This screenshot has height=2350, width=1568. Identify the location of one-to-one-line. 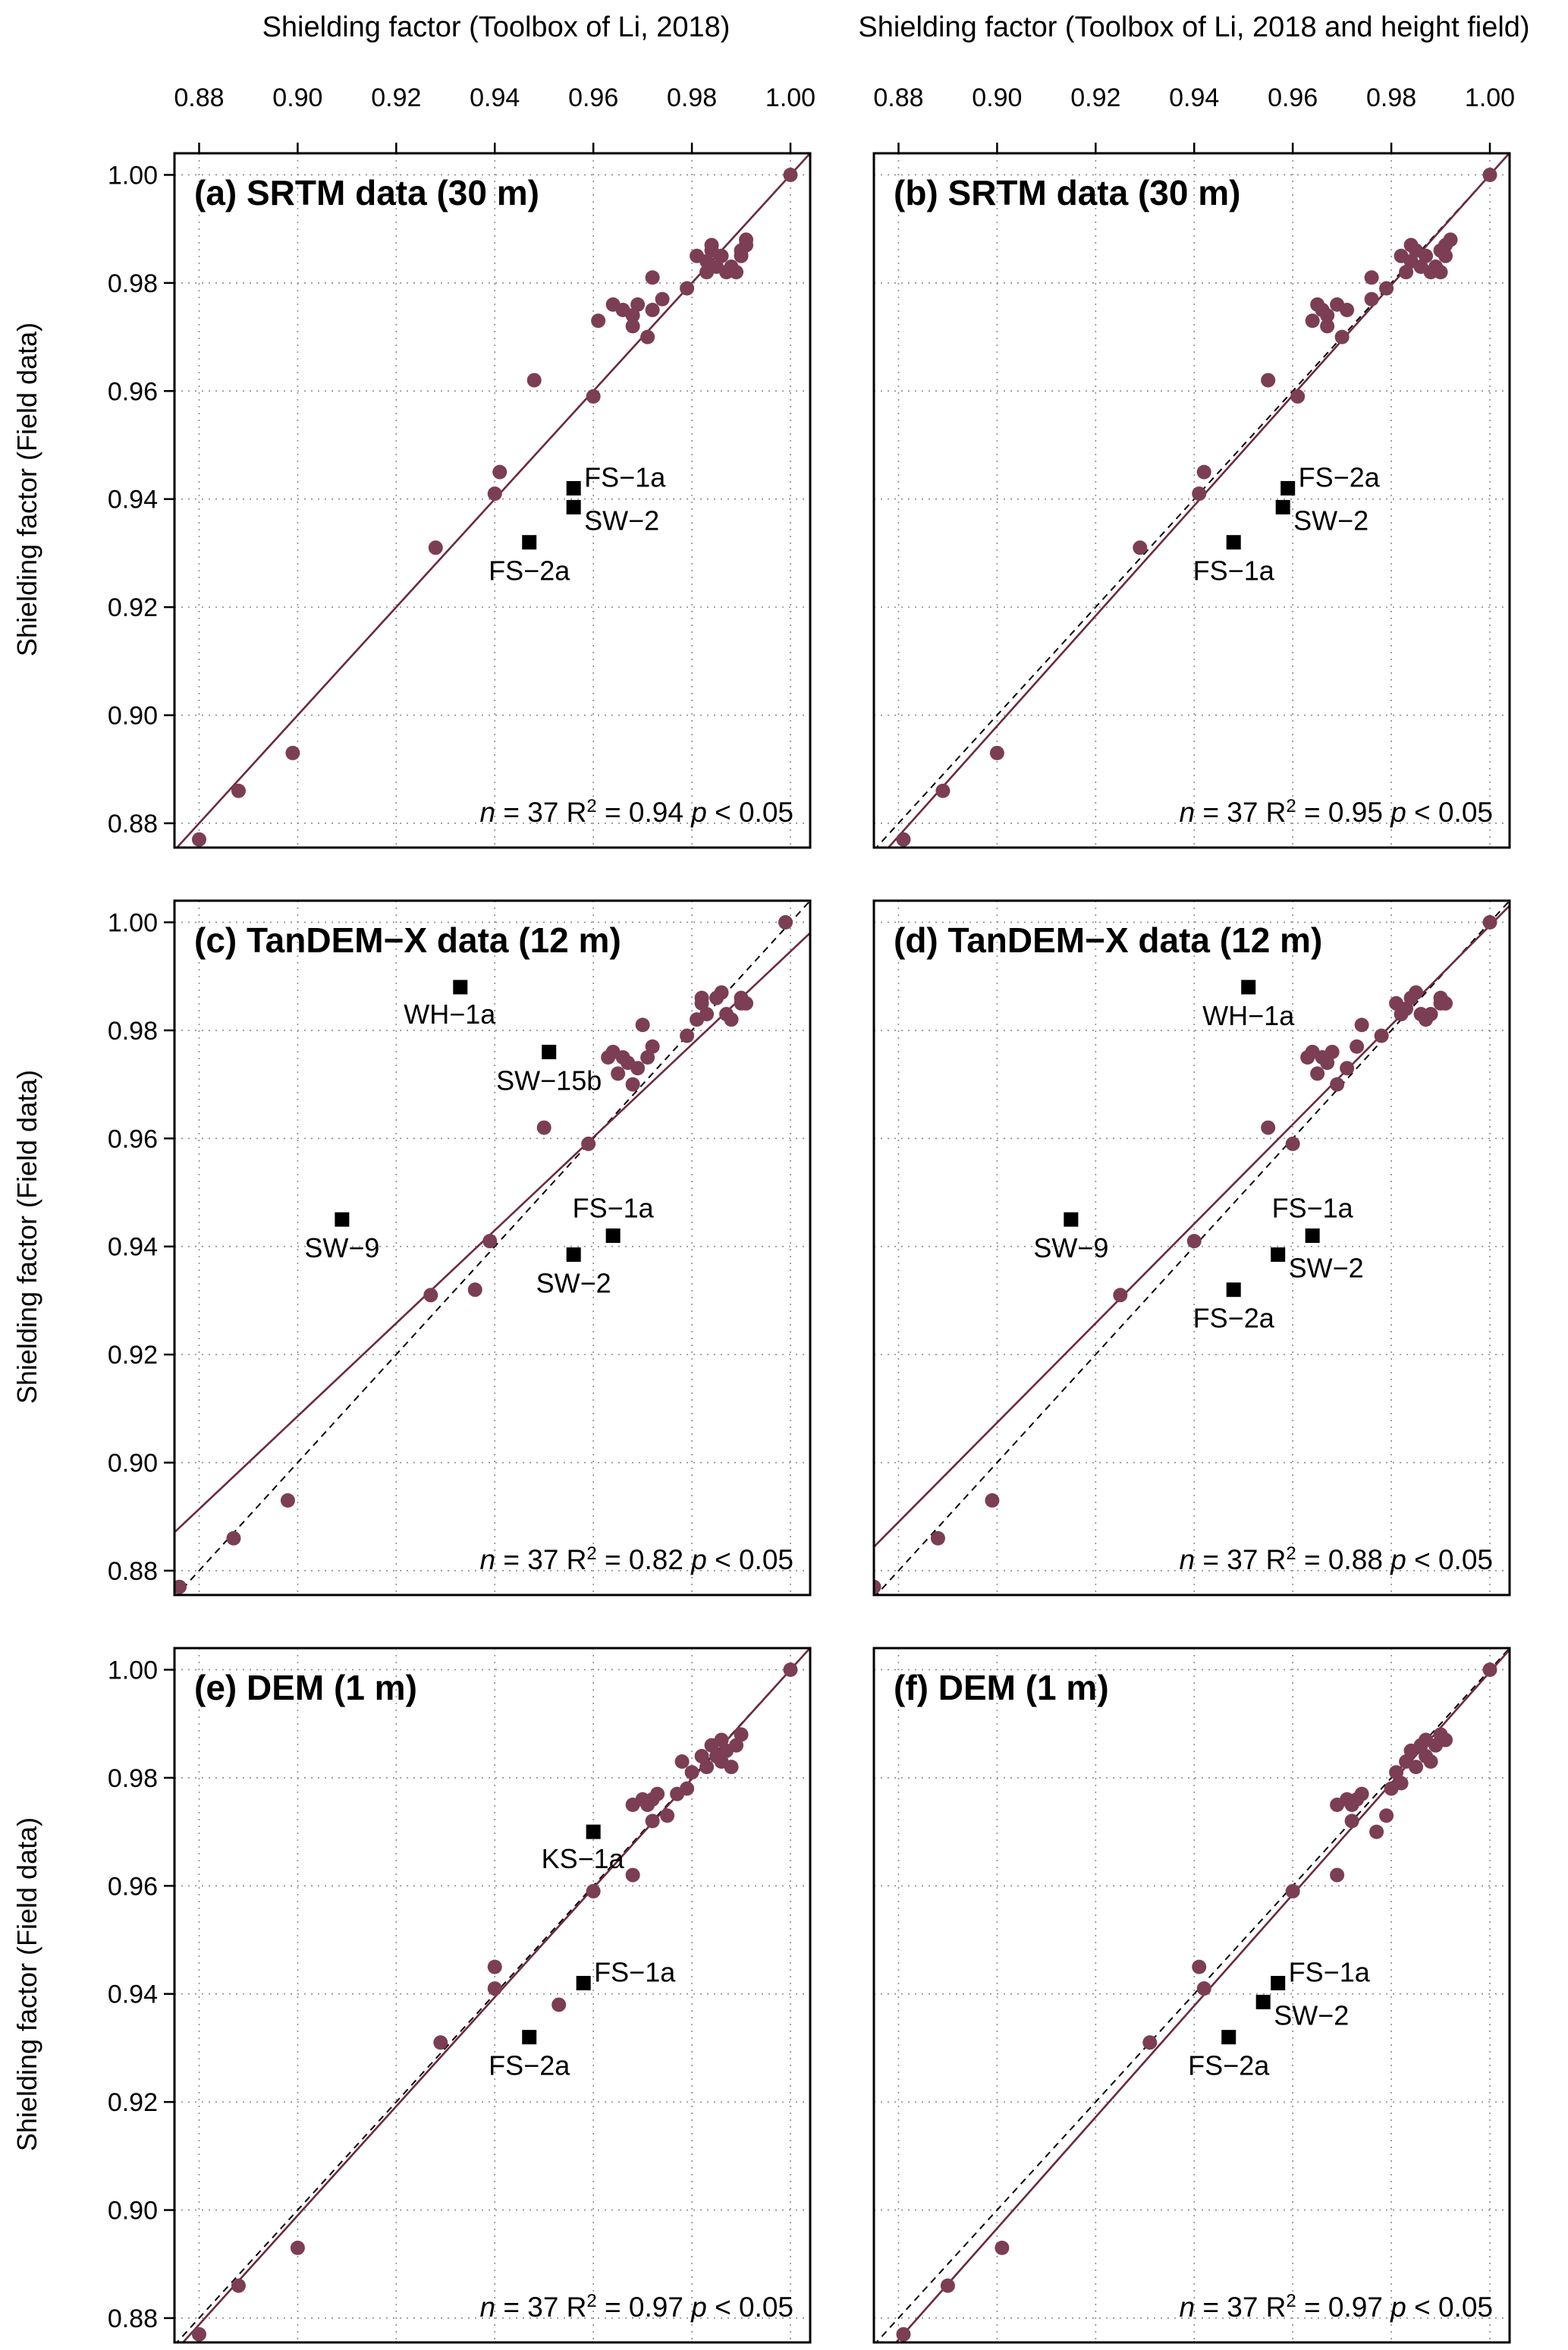
(1192, 1995).